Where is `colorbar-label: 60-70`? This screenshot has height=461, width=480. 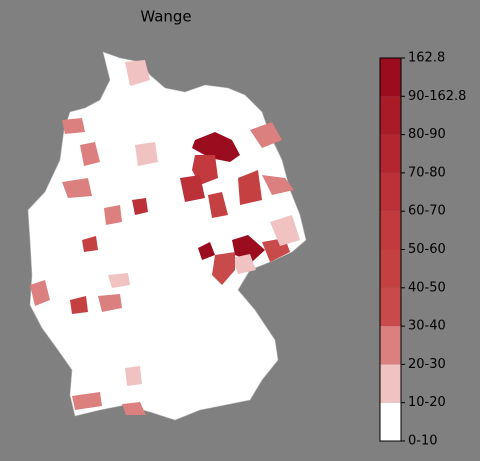 colorbar-label: 60-70 is located at coordinates (427, 211).